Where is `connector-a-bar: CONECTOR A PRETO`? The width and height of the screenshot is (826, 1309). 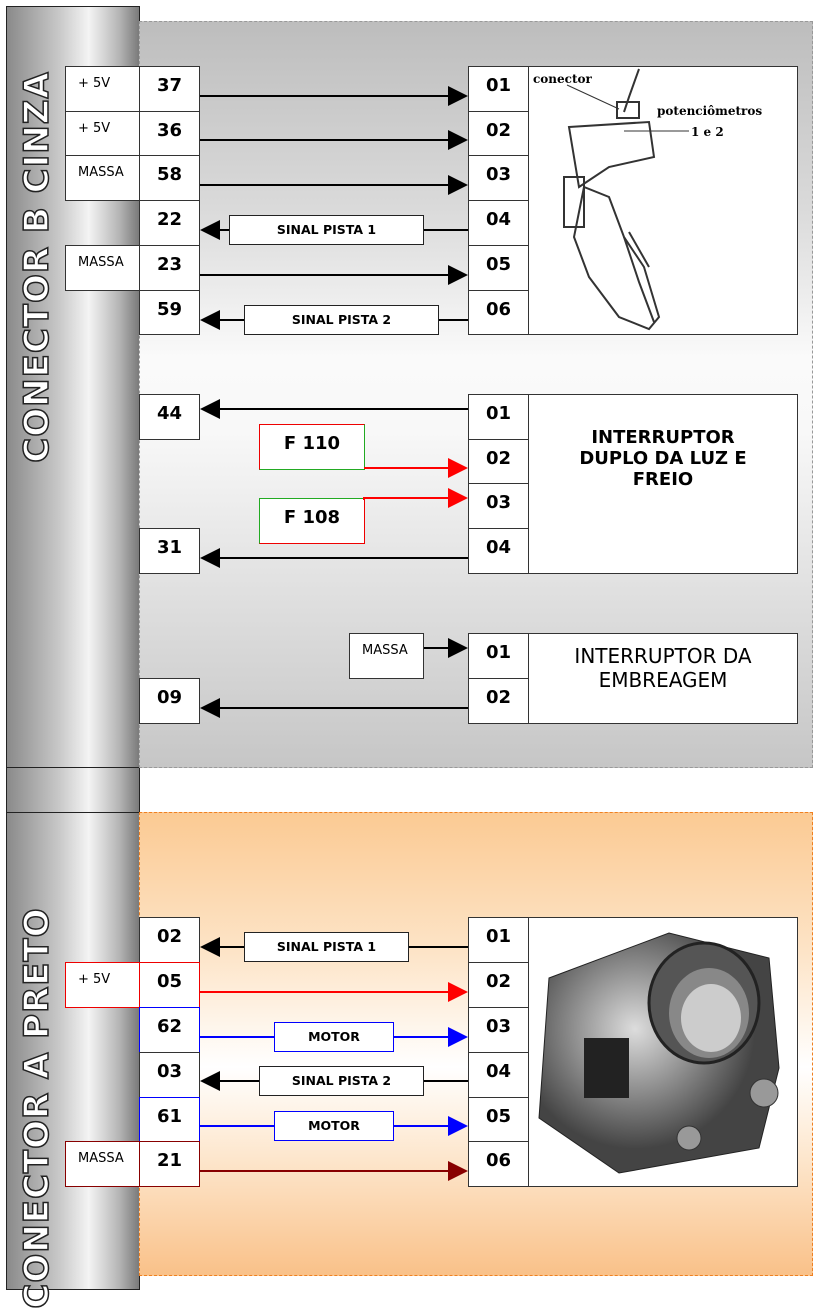 connector-a-bar: CONECTOR A PRETO is located at coordinates (73, 1060).